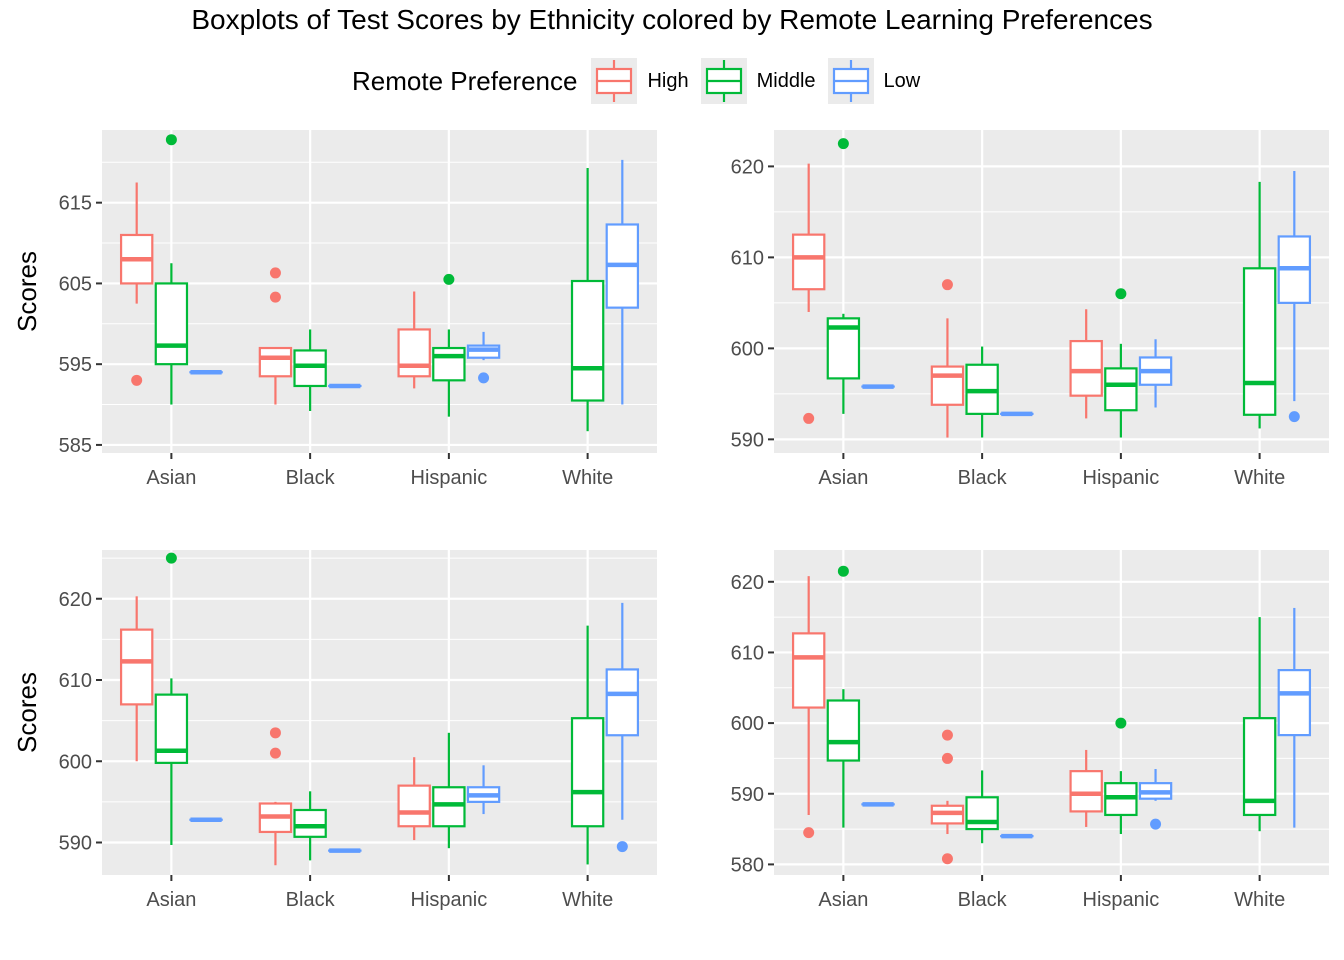  Describe the element at coordinates (75, 446) in the screenshot. I see `y-tick-label: 585` at that location.